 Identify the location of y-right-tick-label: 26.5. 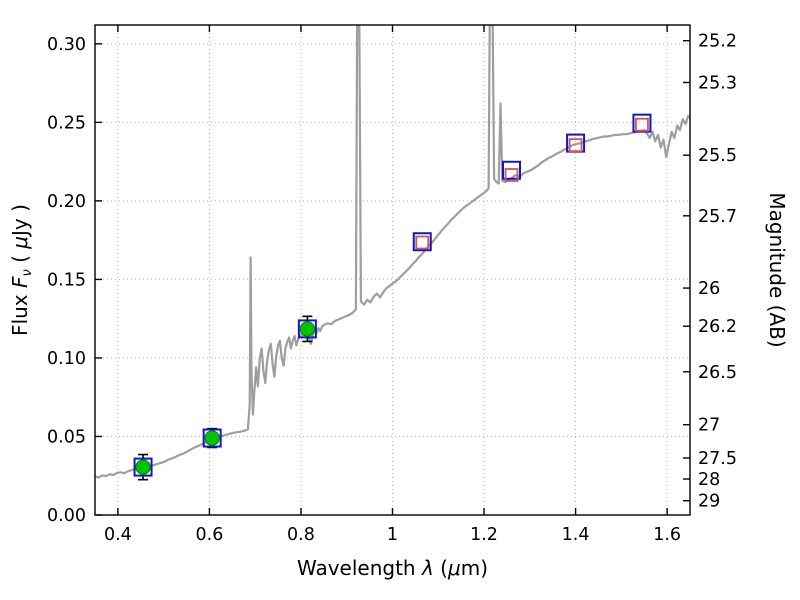
(717, 373).